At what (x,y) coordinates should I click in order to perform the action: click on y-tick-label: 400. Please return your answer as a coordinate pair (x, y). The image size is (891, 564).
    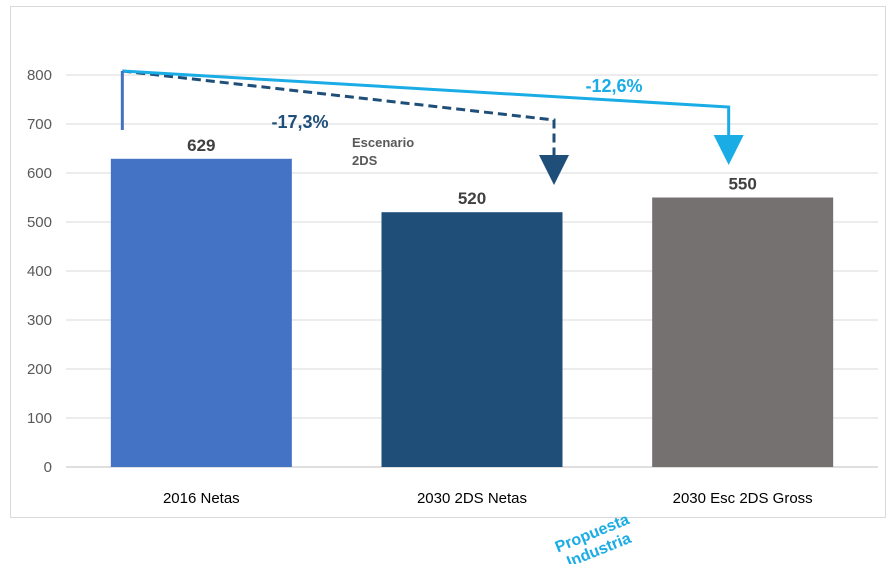
    Looking at the image, I should click on (39, 271).